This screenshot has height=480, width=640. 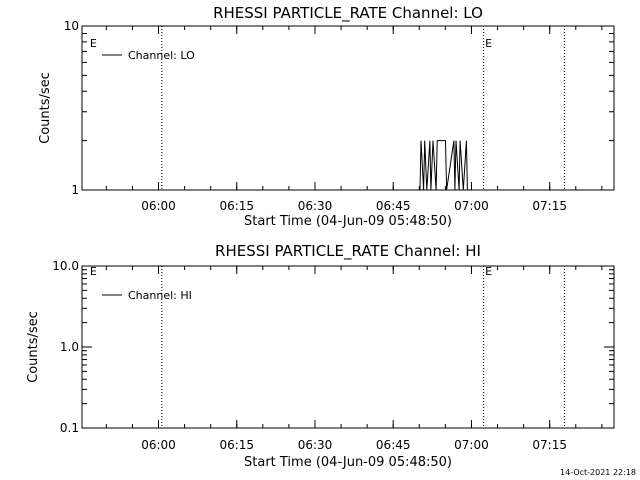 I want to click on chart-title: RHESSI PARTICLE_RATE Channel: HI, so click(x=348, y=251).